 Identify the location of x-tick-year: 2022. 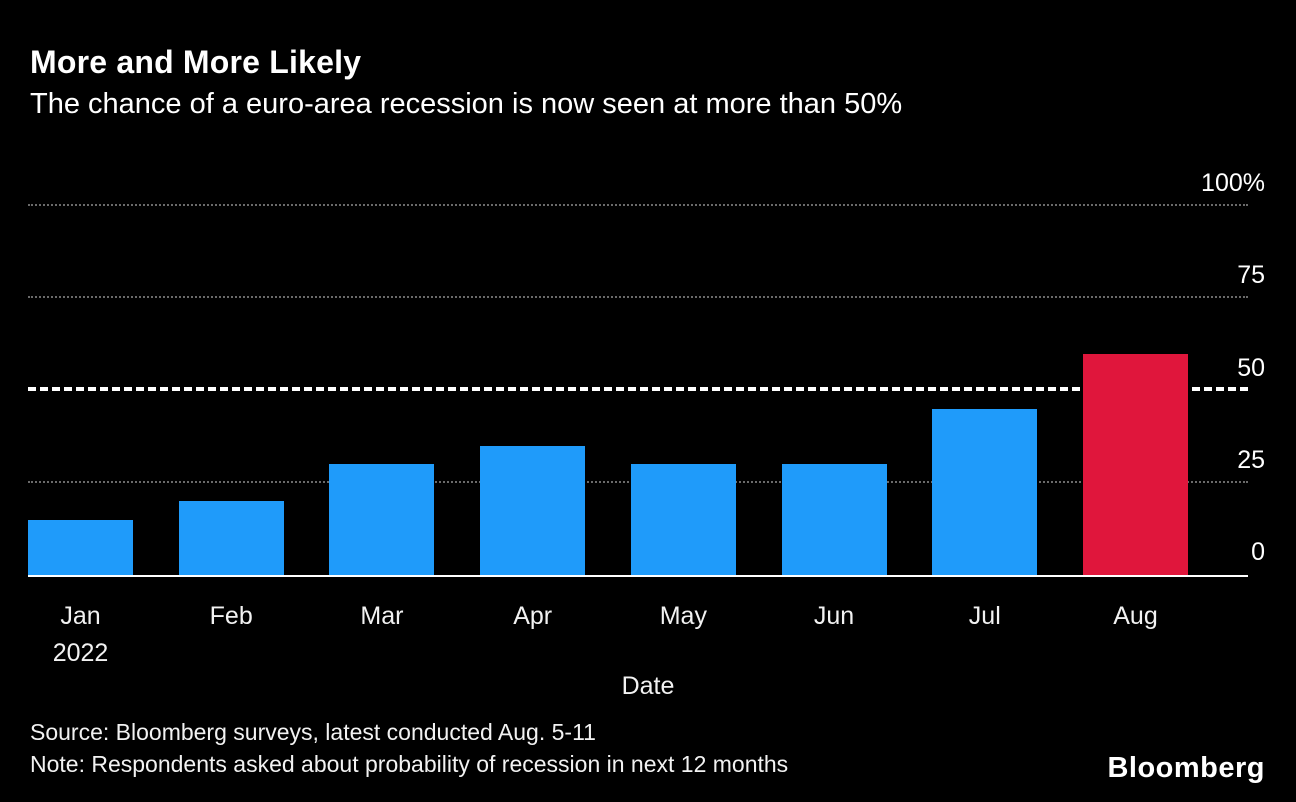
(80, 653).